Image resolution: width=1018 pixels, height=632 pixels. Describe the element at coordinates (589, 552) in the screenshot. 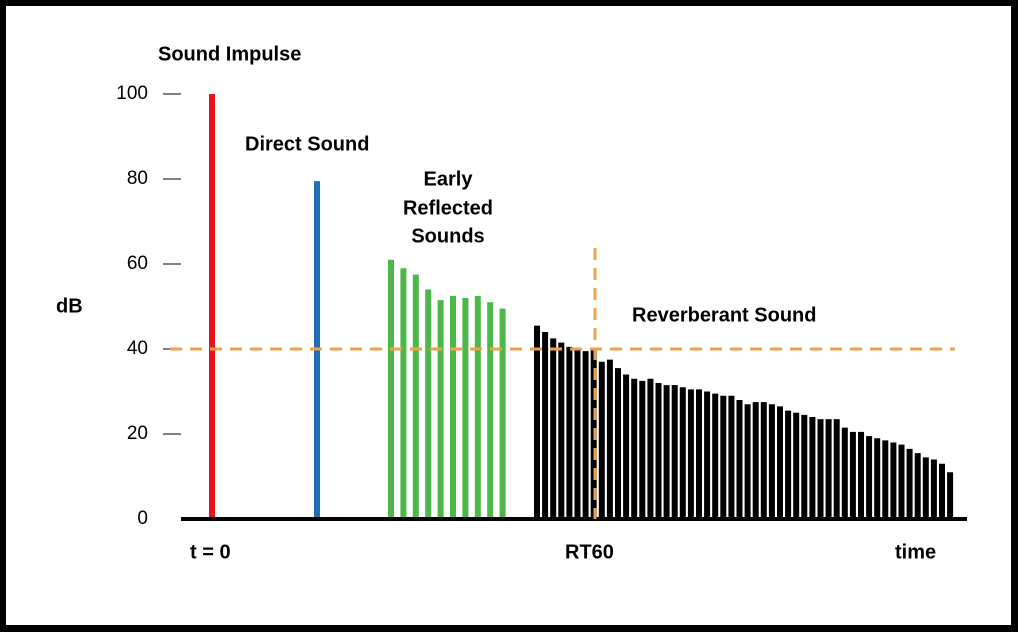

I see `x-label: RT60` at that location.